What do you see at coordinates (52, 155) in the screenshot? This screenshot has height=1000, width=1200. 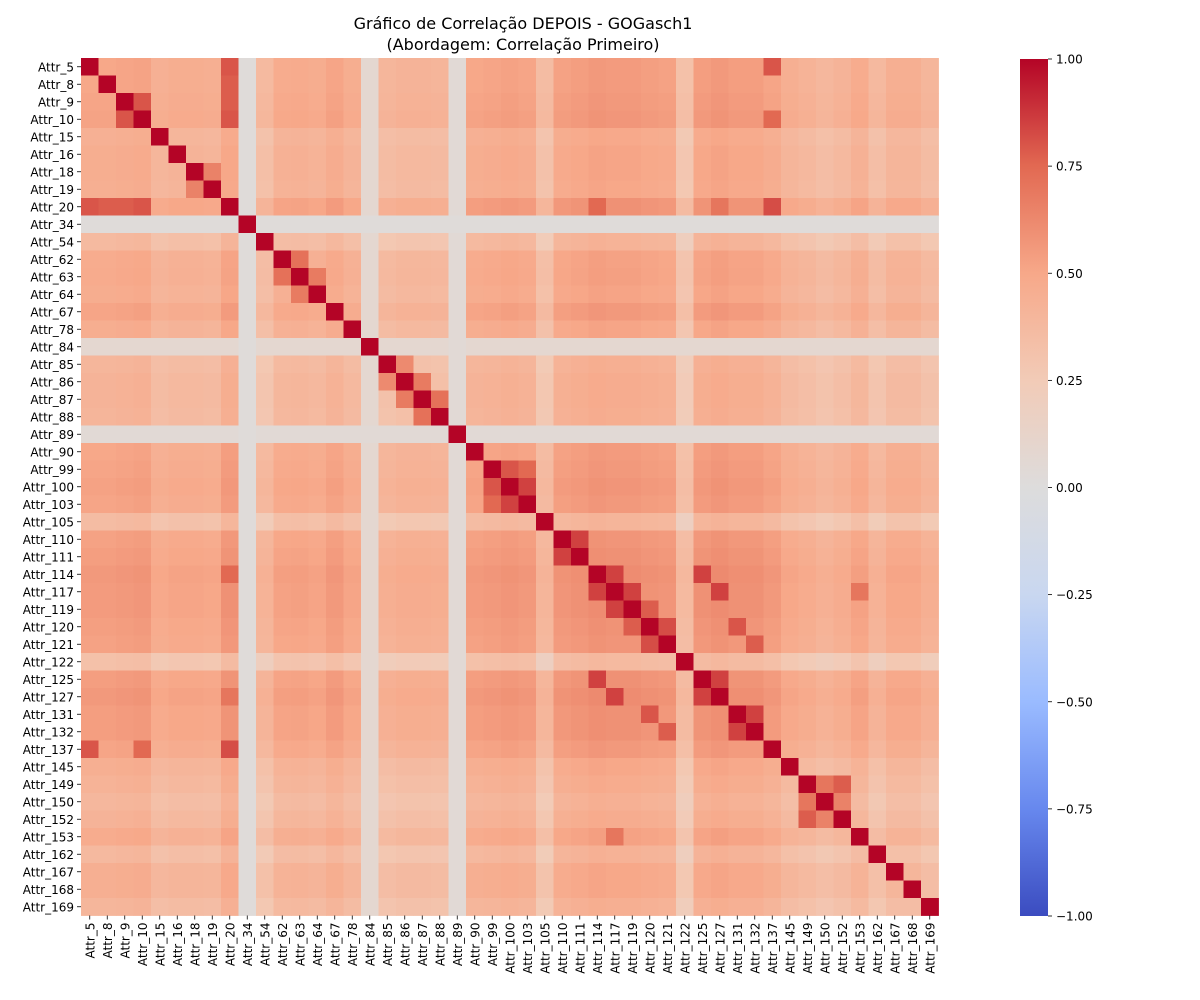 I see `y-tick-label: Attr_16` at bounding box center [52, 155].